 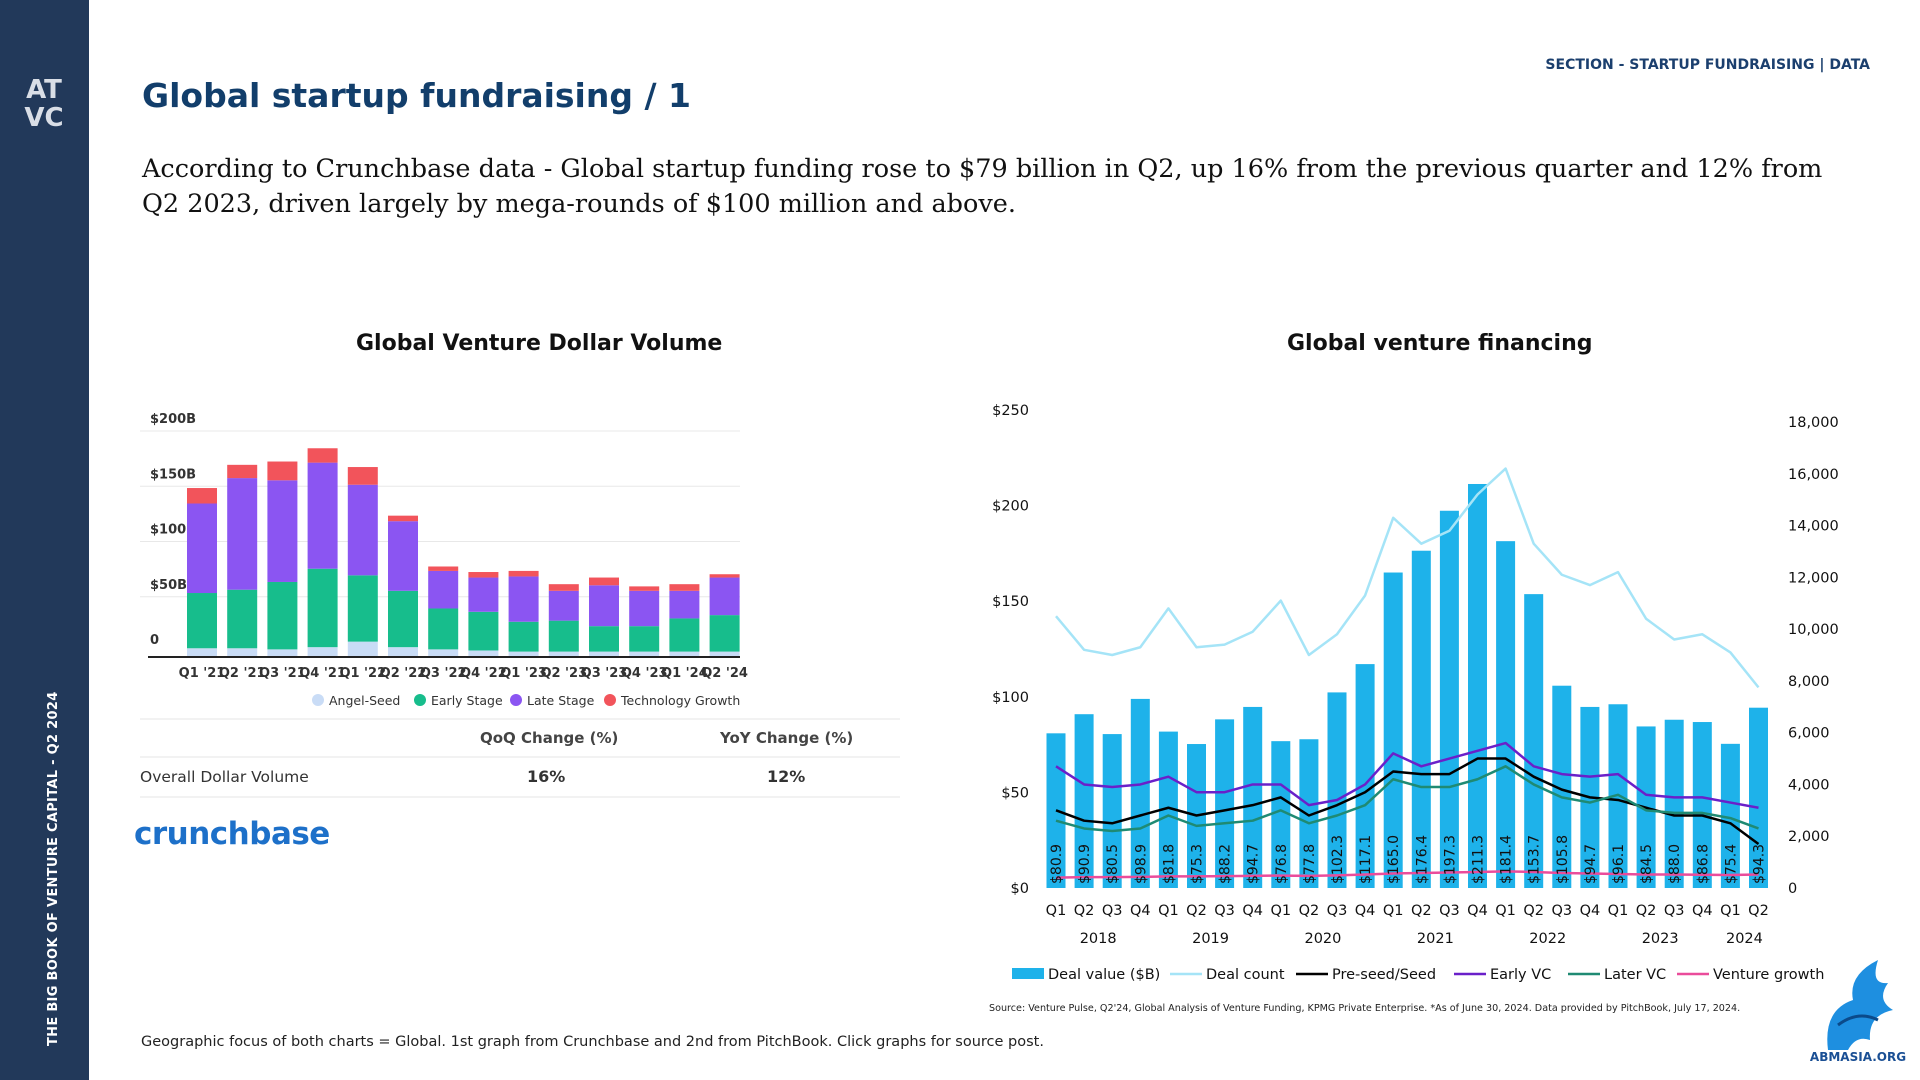 I want to click on atvc-logo: AT VC, so click(x=43, y=103).